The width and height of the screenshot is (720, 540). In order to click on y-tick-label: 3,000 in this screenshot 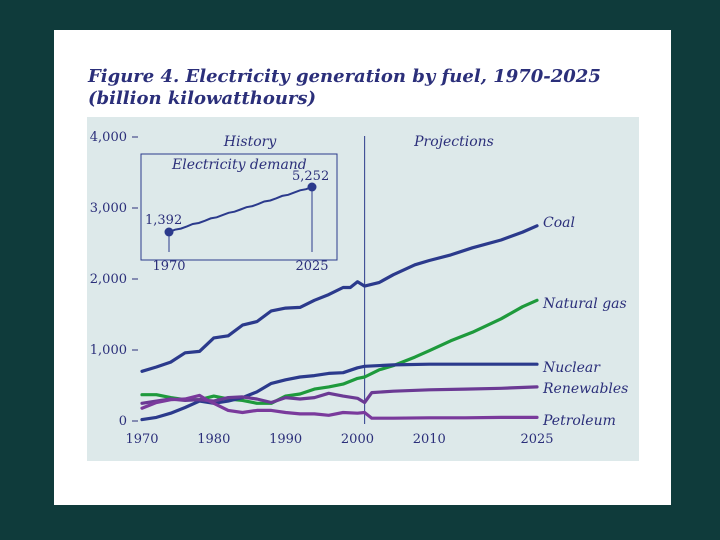, I will do `click(108, 208)`.